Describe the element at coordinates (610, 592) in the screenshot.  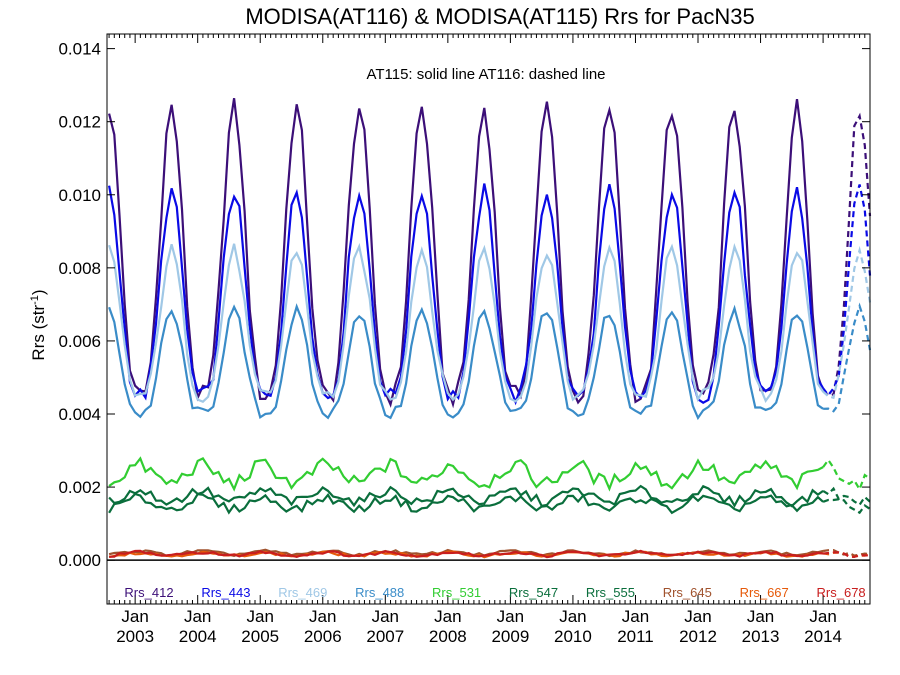
I see `legend-item-rrs-555: Rrs_555` at that location.